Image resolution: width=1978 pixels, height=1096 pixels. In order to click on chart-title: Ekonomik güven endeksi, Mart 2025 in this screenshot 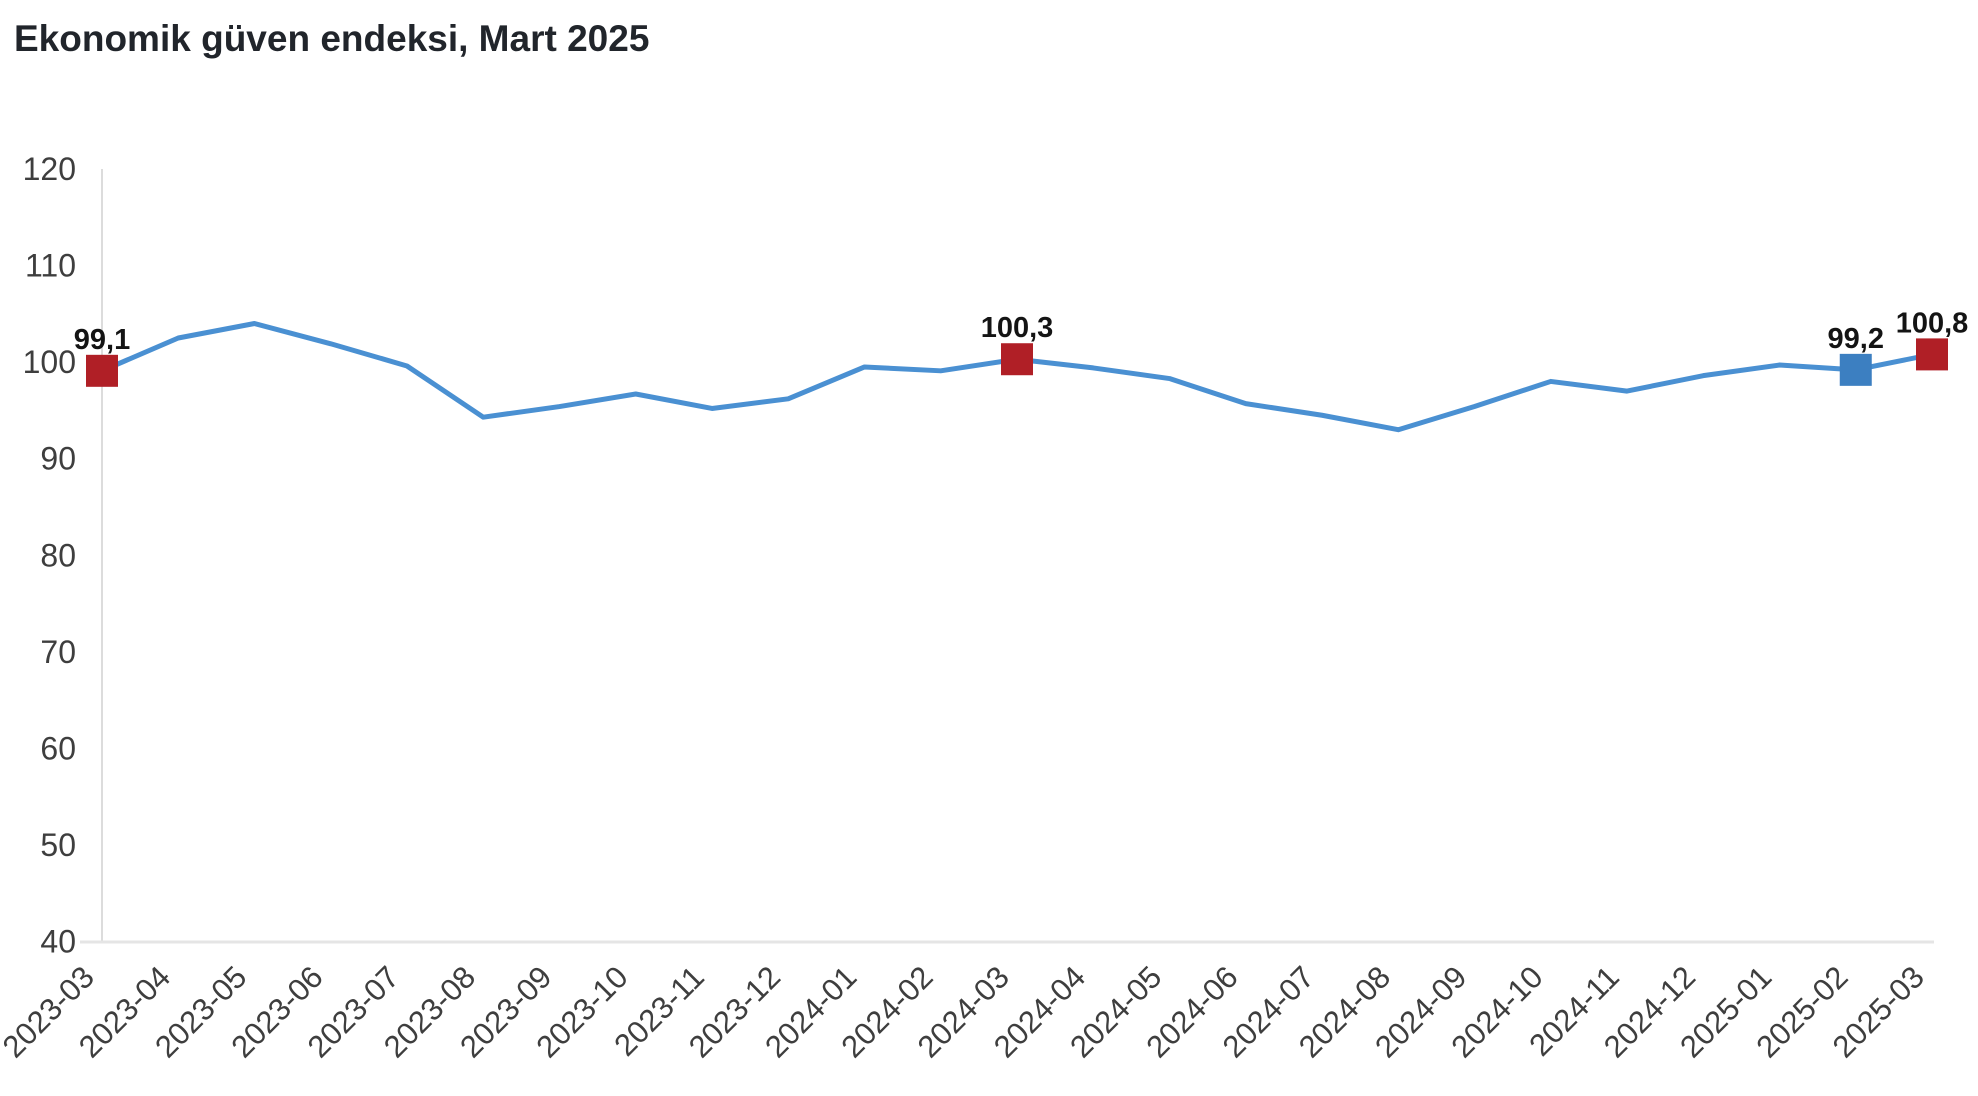, I will do `click(332, 38)`.